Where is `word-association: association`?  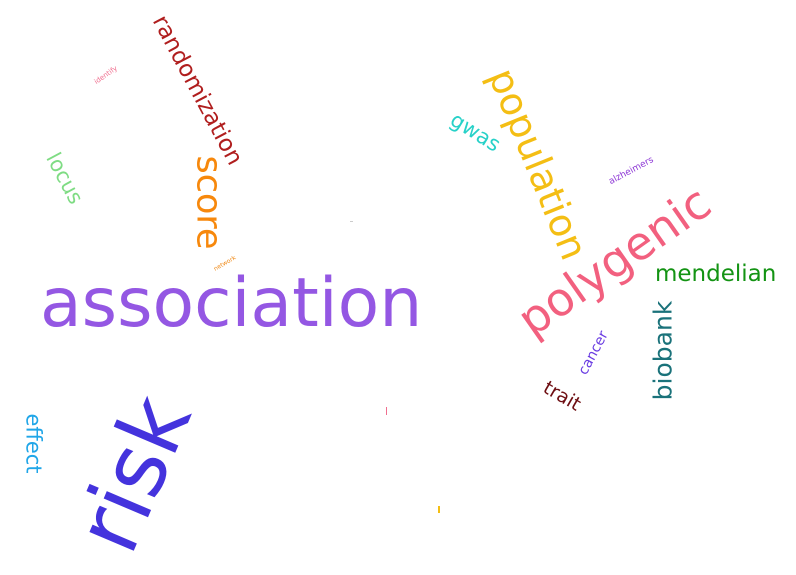
word-association: association is located at coordinates (231, 303).